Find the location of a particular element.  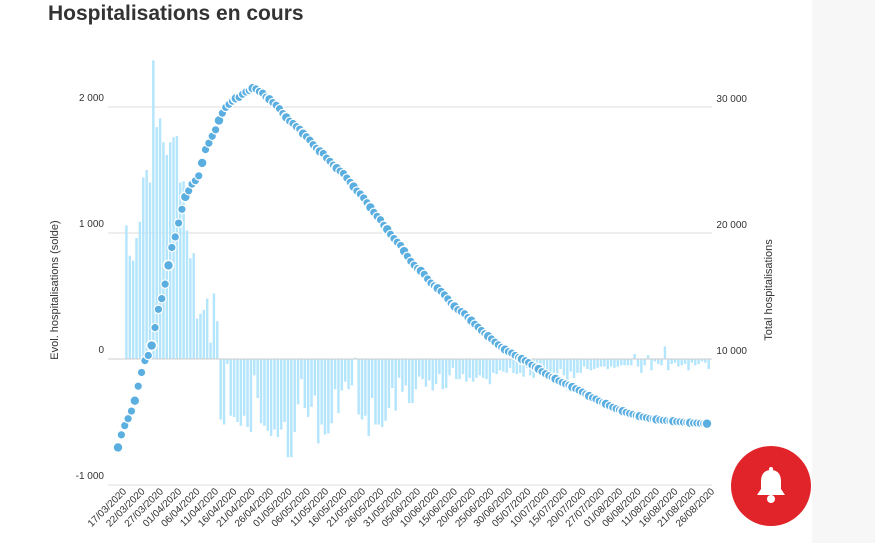

left-axis-title: Evol. hospitalisations (solde) is located at coordinates (55, 289).